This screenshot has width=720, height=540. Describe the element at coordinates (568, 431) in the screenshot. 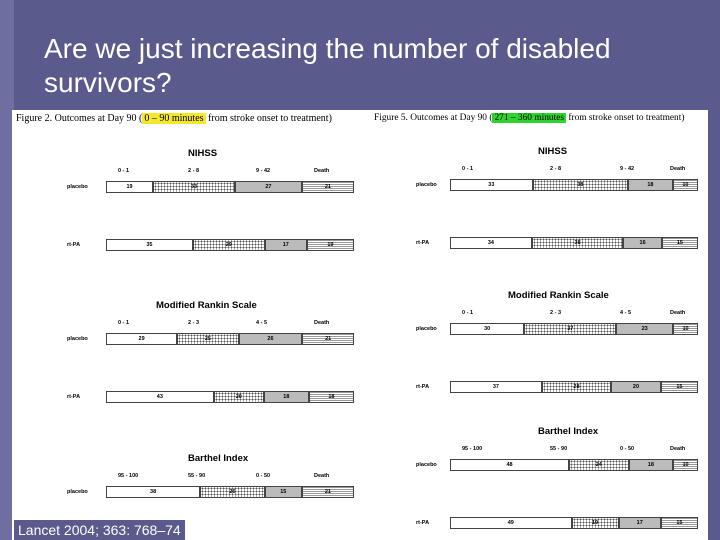

I see `section-title: Barthel Index` at that location.